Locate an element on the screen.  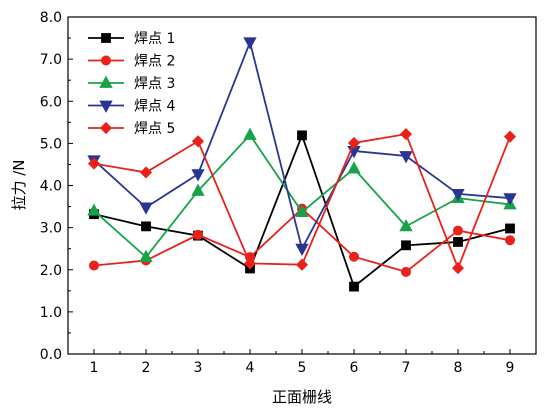
y-tick-label: 0.0 is located at coordinates (51, 355).